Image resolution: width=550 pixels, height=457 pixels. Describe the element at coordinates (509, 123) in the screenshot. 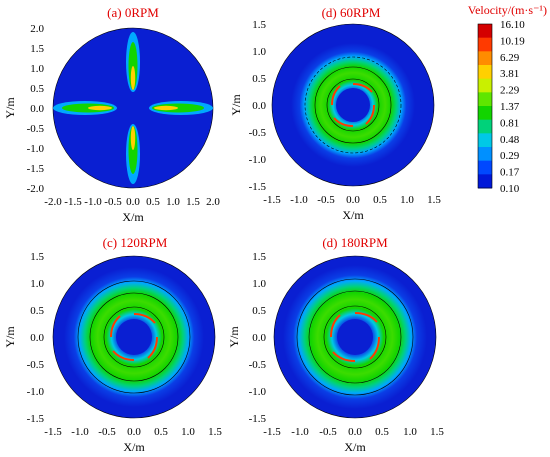

I see `colorbar-level-label: 0.81` at that location.